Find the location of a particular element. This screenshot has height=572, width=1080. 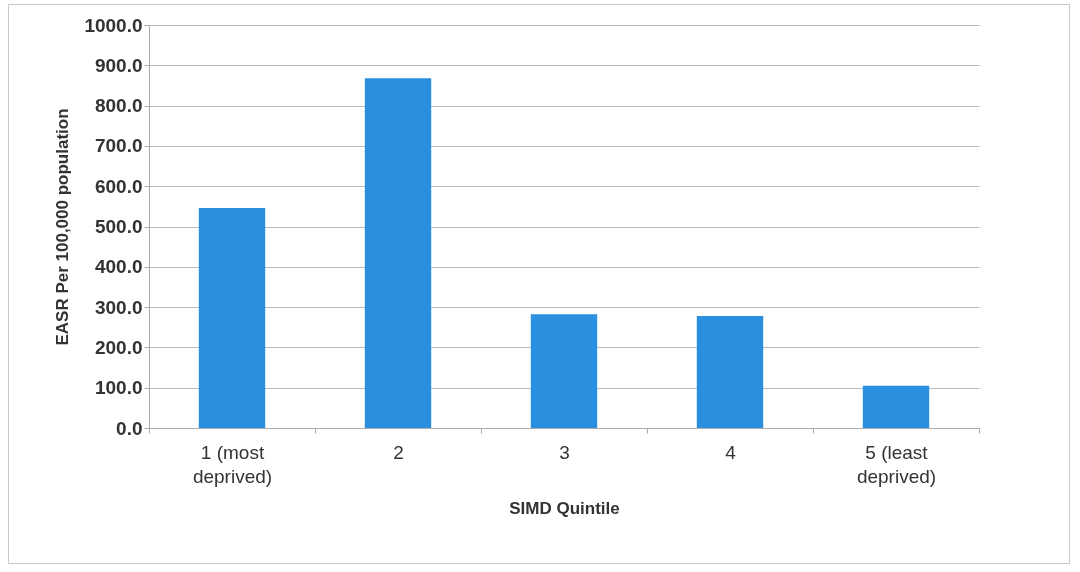

x-tick-label: 4 is located at coordinates (731, 452).